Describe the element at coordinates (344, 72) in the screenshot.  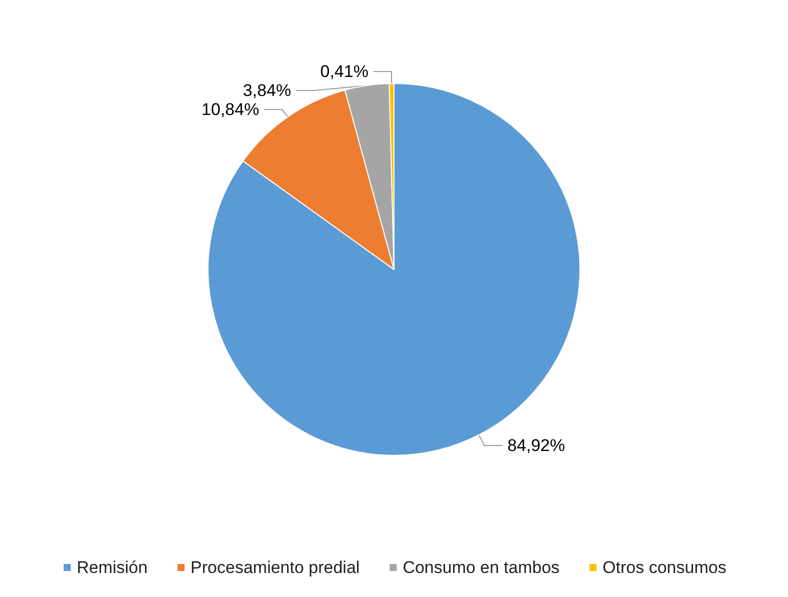
I see `data-label: 0,41%` at that location.